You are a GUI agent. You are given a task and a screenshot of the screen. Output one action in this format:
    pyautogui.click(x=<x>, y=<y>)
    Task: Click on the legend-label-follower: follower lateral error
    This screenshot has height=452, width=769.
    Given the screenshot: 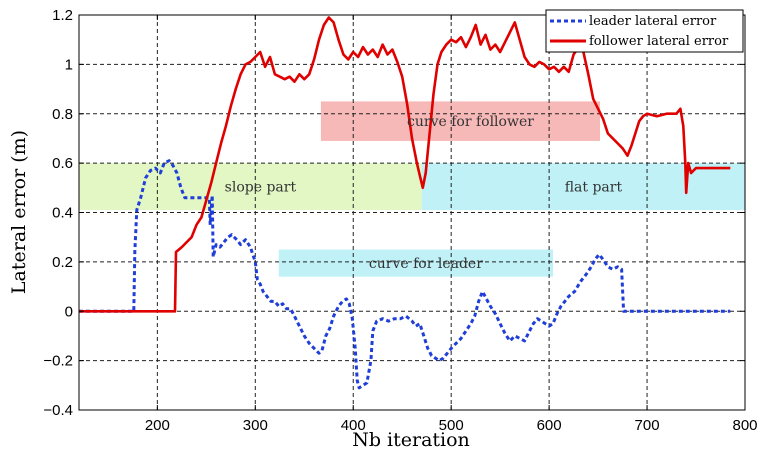 What is the action you would take?
    pyautogui.click(x=659, y=41)
    